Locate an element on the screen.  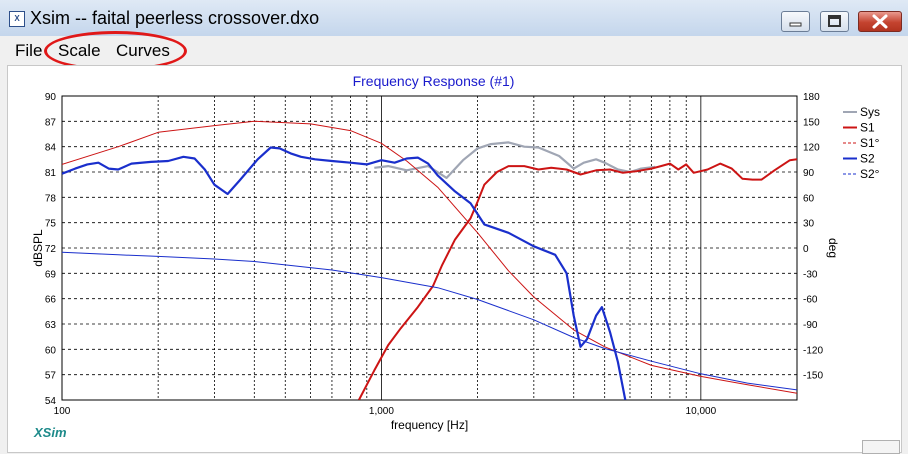
y-right-tick-label: -30 is located at coordinates (810, 274).